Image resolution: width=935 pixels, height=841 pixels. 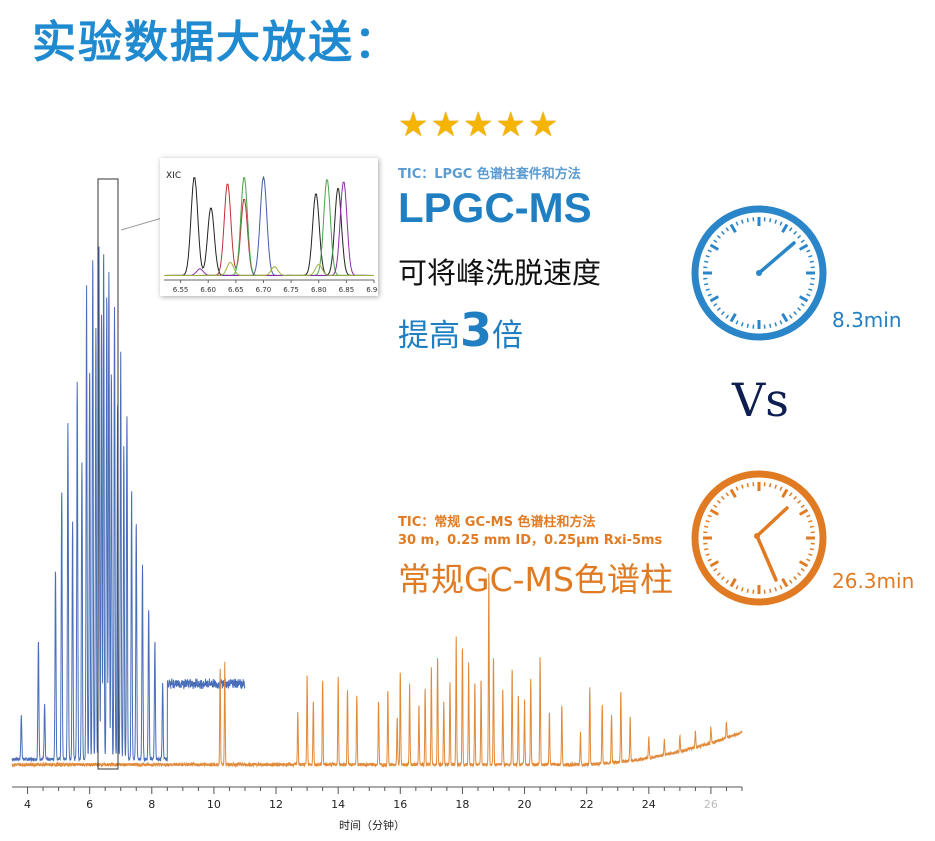 I want to click on x-tick-label: 14, so click(x=338, y=804).